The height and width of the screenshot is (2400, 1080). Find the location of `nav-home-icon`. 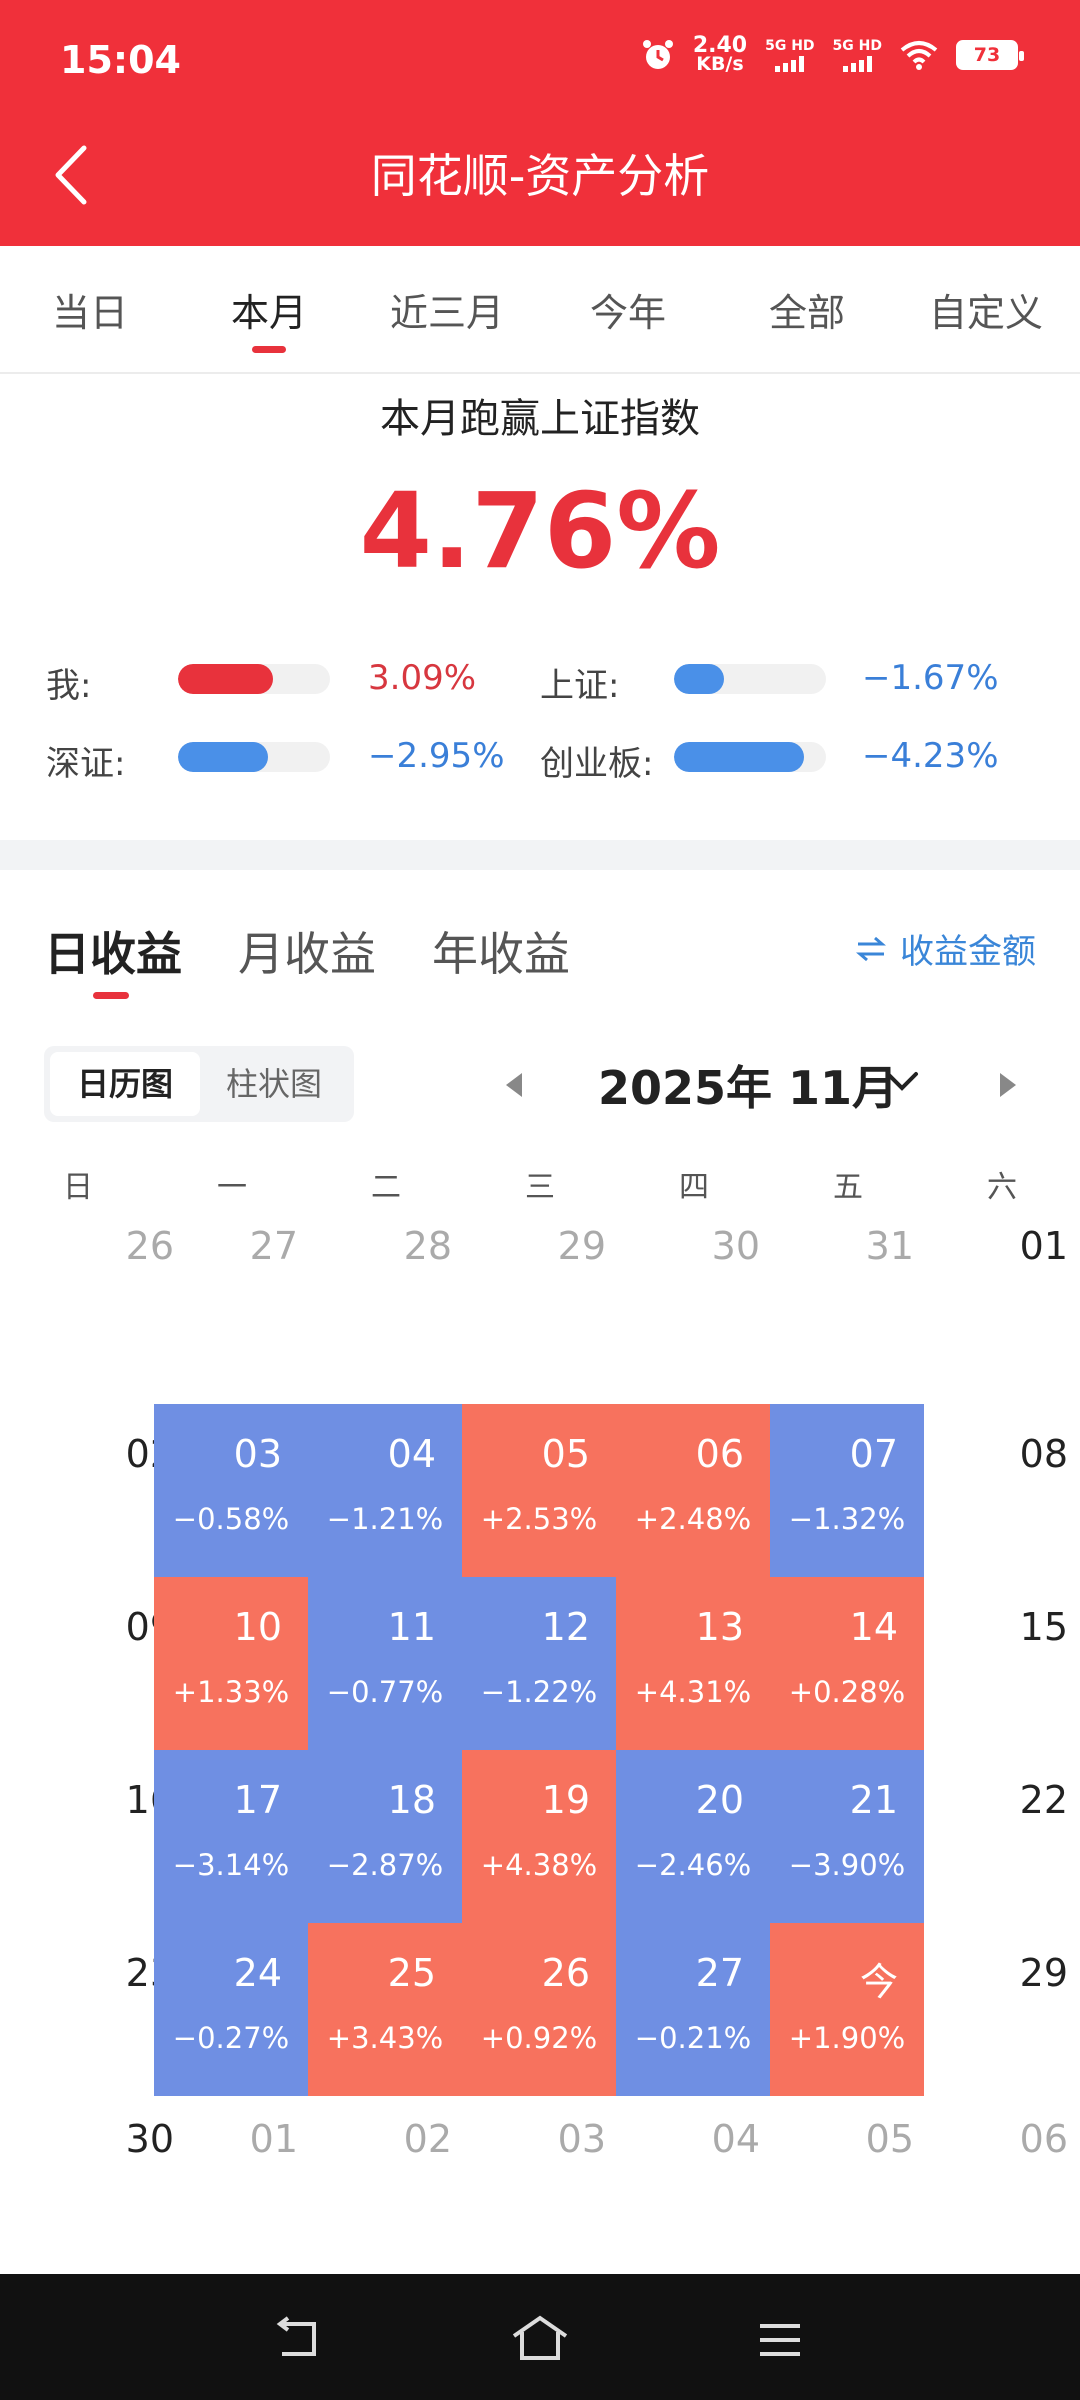

nav-home-icon is located at coordinates (540, 2339).